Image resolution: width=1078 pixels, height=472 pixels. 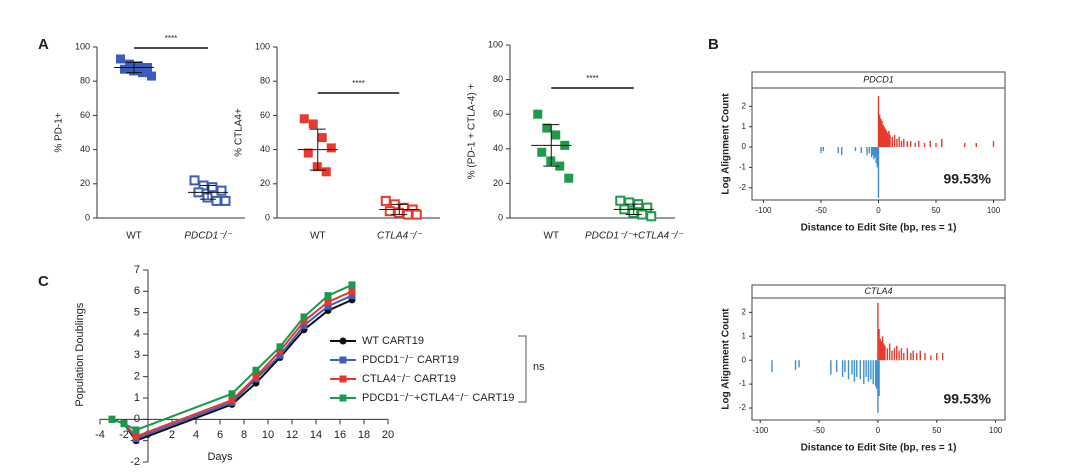 I want to click on legend-bracket, so click(x=522, y=369).